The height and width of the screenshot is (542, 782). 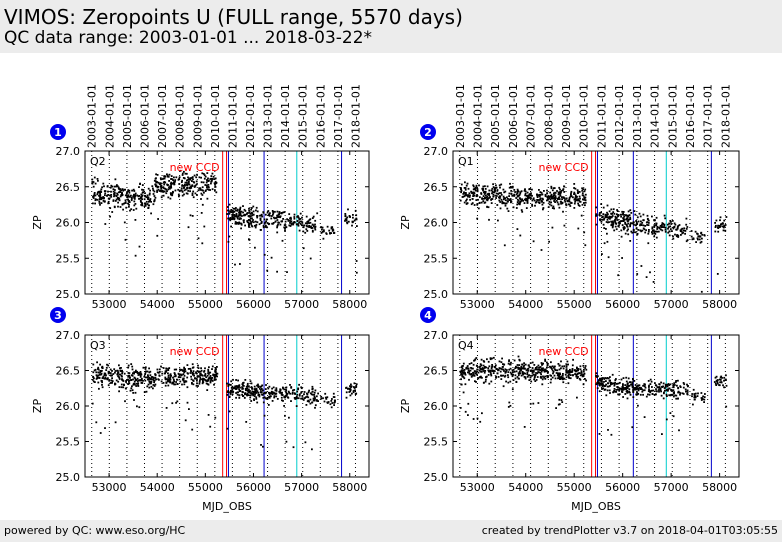 I want to click on x-tick-label: 58000, so click(x=719, y=487).